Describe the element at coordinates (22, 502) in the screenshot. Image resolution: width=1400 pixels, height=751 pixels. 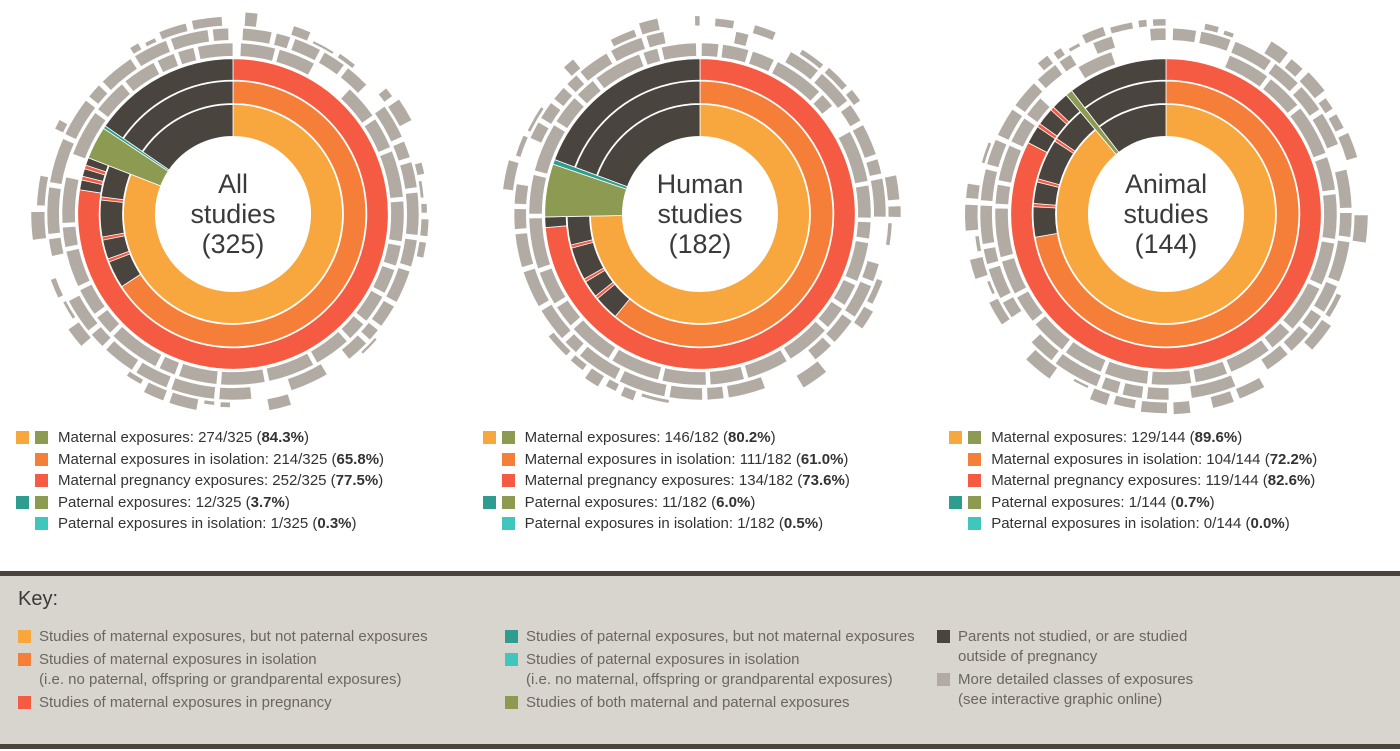
I see `legend-swatch-paternal` at that location.